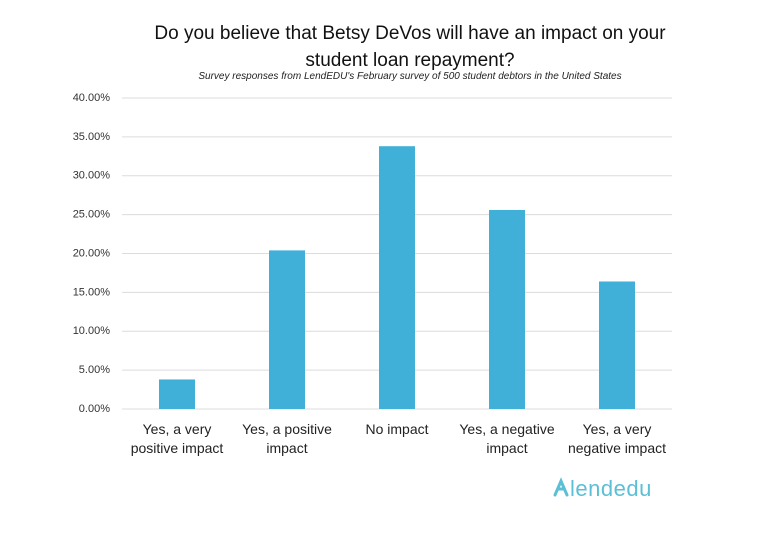 This screenshot has height=537, width=776. Describe the element at coordinates (92, 215) in the screenshot. I see `y-tick-label: 25.00%` at that location.